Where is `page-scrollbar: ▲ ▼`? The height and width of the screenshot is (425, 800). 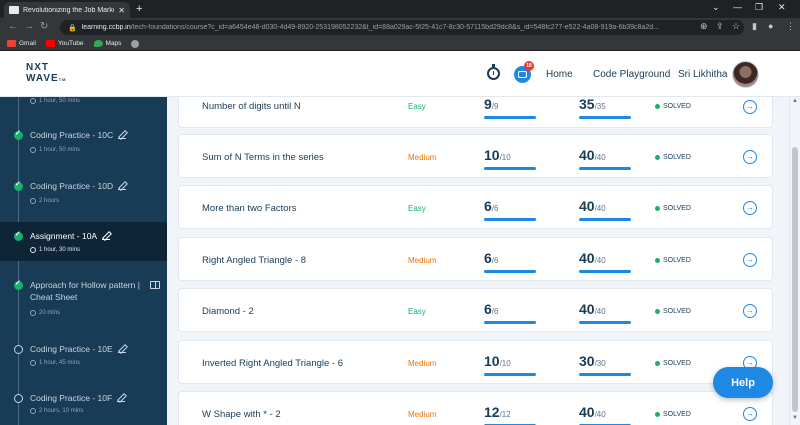
page-scrollbar: ▲ ▼ is located at coordinates (794, 261).